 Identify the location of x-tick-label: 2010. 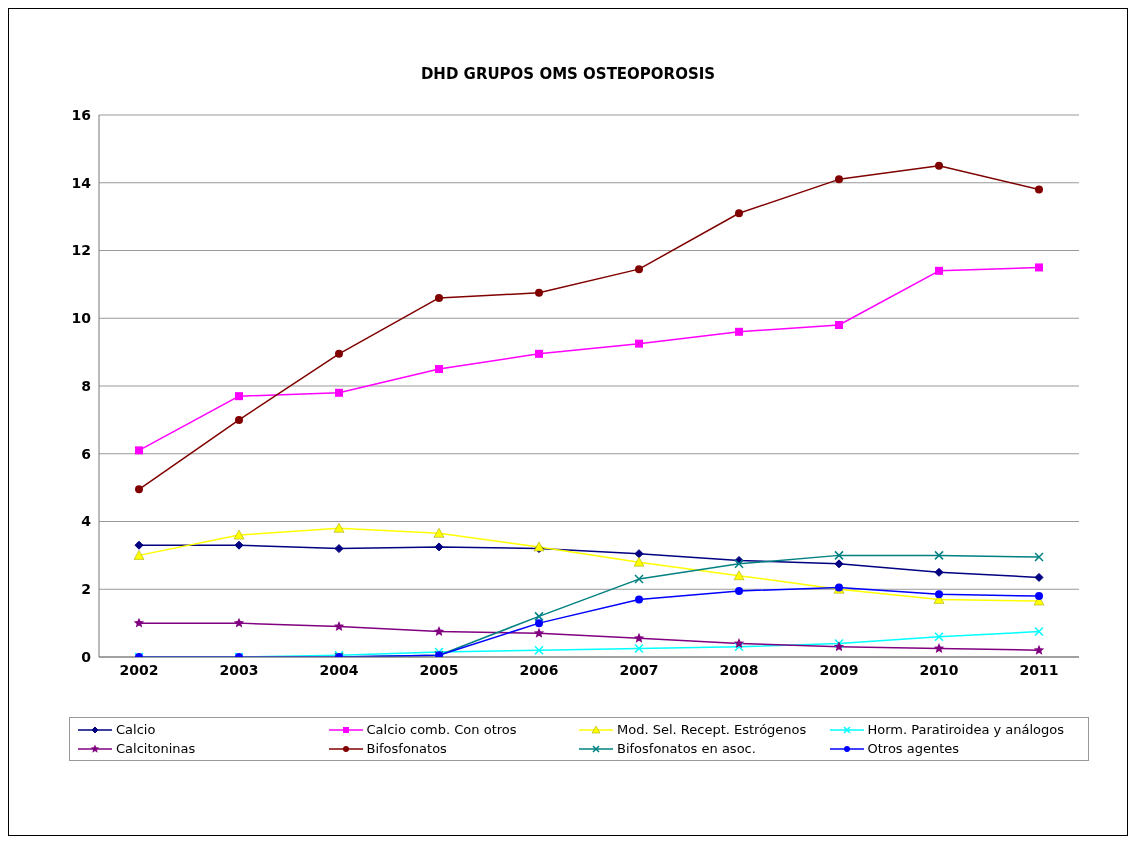
(939, 669).